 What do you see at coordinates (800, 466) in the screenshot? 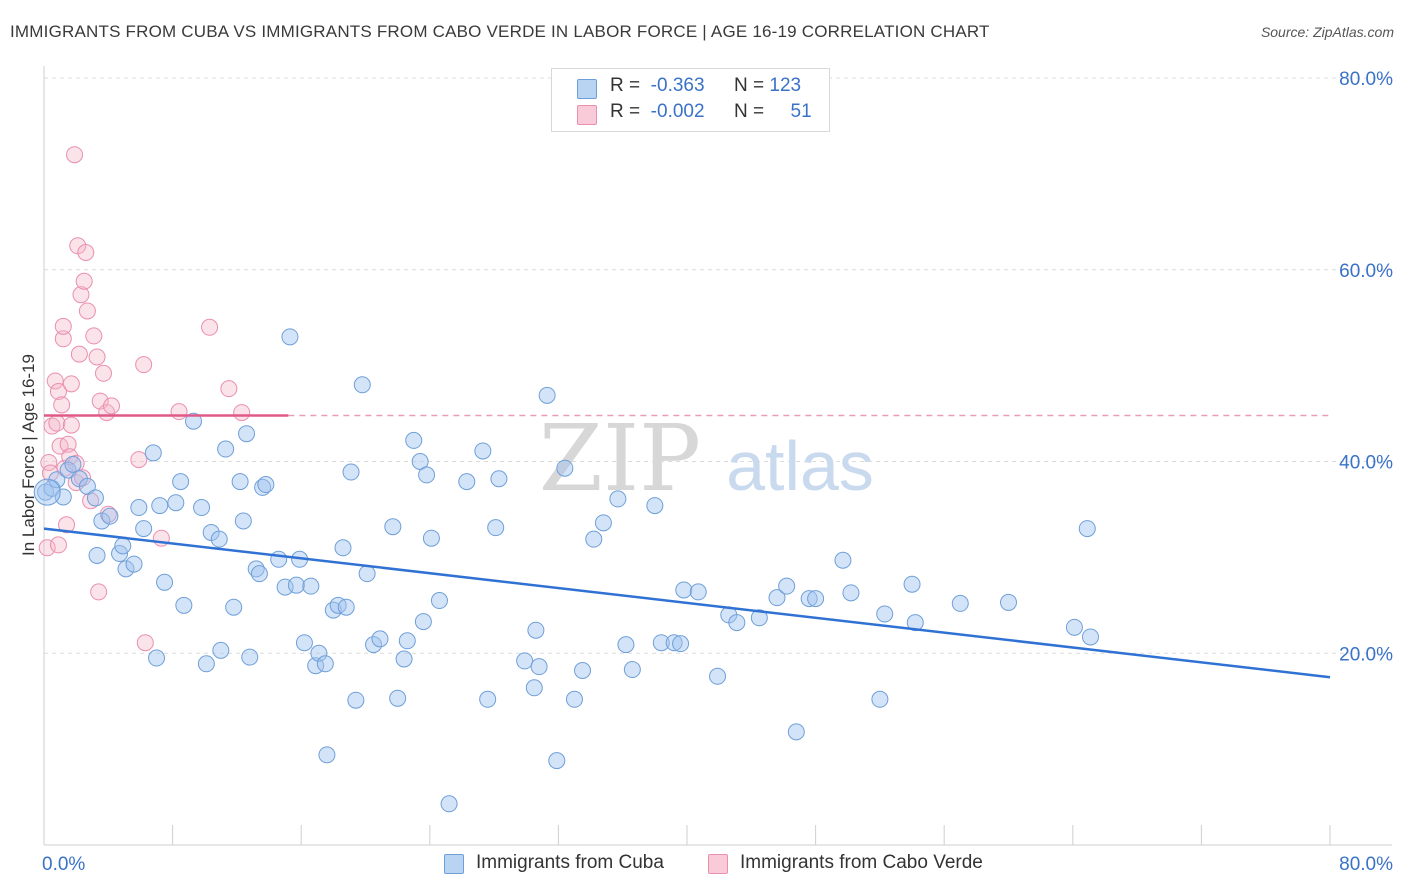
I see `watermark-atlas: atlas` at bounding box center [800, 466].